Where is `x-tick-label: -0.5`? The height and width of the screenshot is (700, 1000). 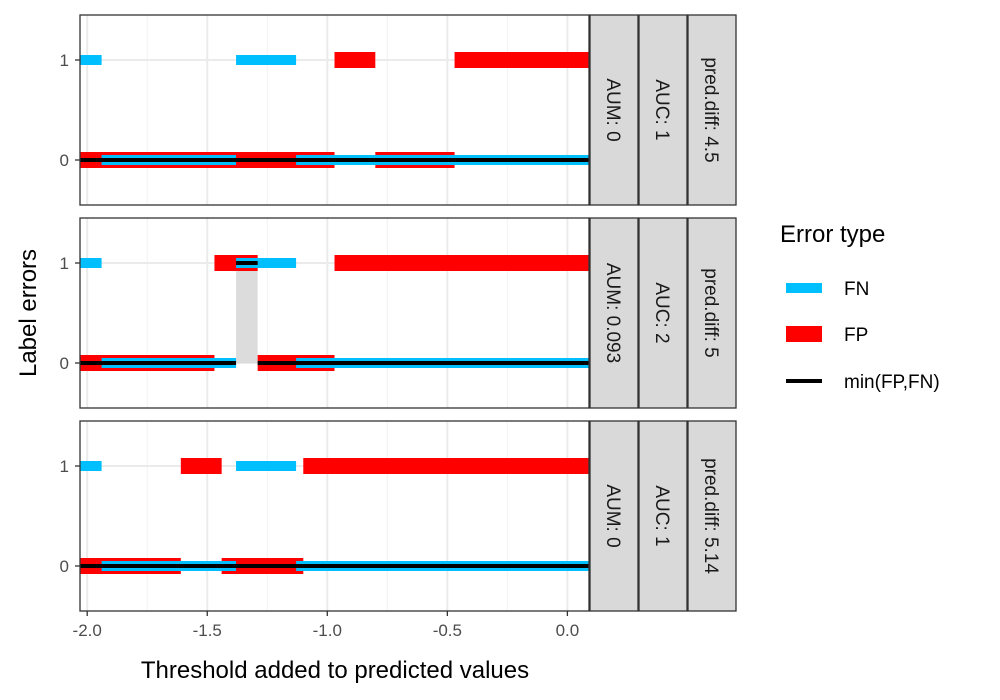 x-tick-label: -0.5 is located at coordinates (447, 630).